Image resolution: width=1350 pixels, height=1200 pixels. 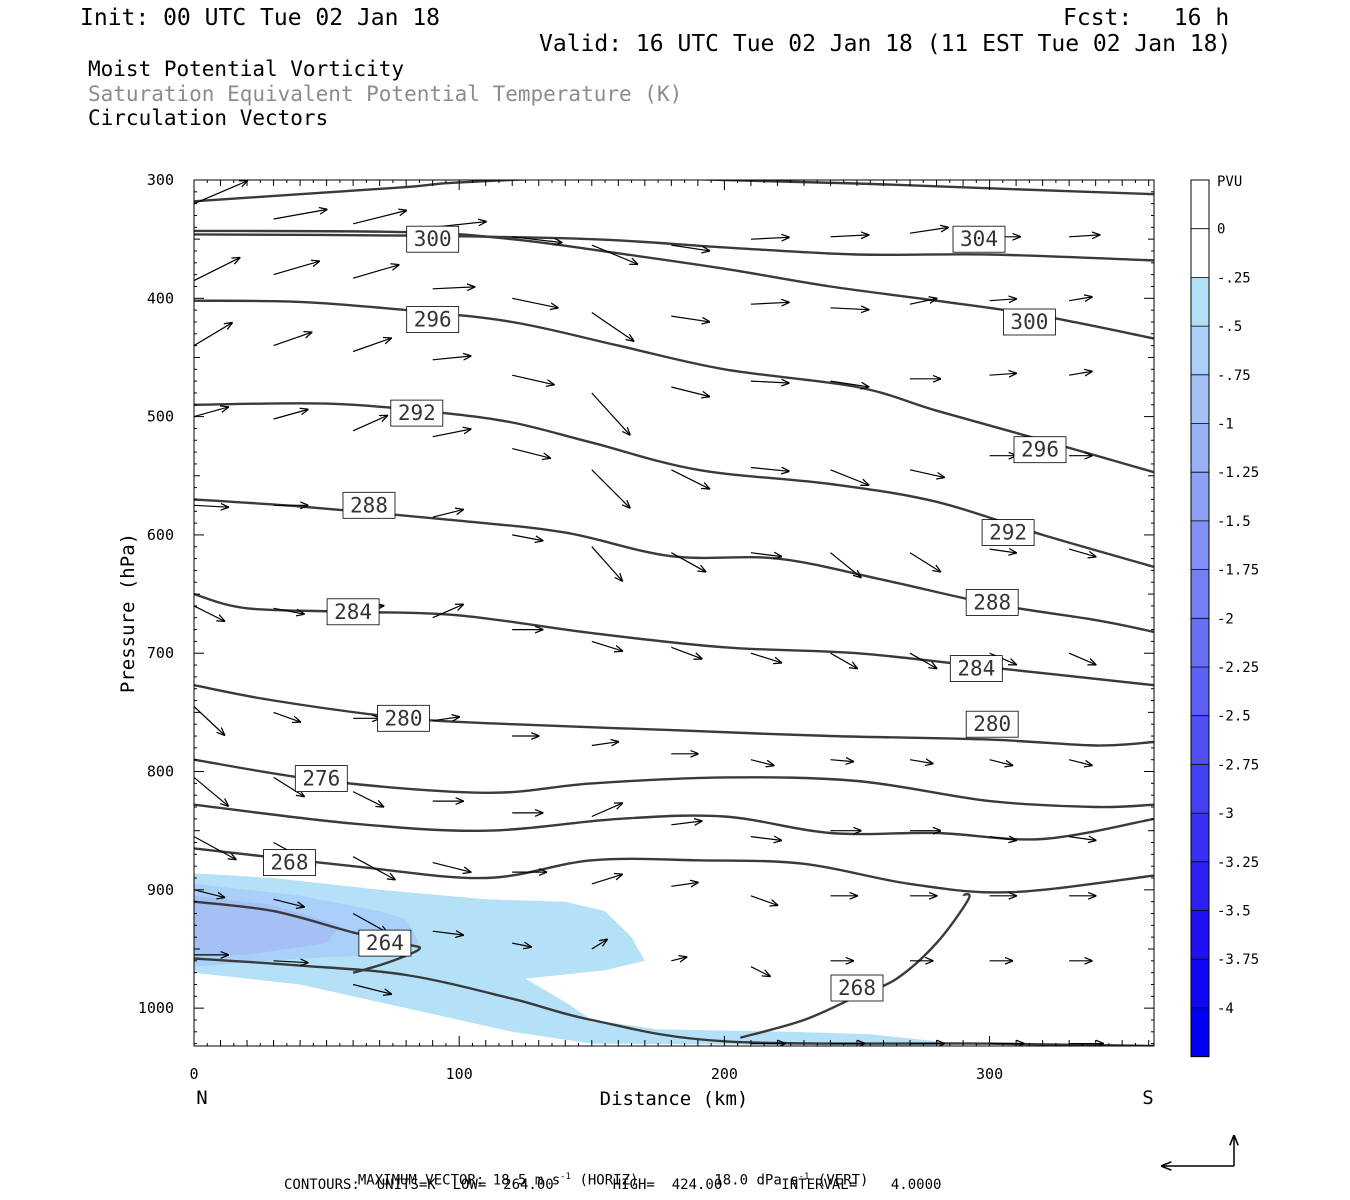 I want to click on forecast-hour: Fcst: 16 h, so click(x=1146, y=18).